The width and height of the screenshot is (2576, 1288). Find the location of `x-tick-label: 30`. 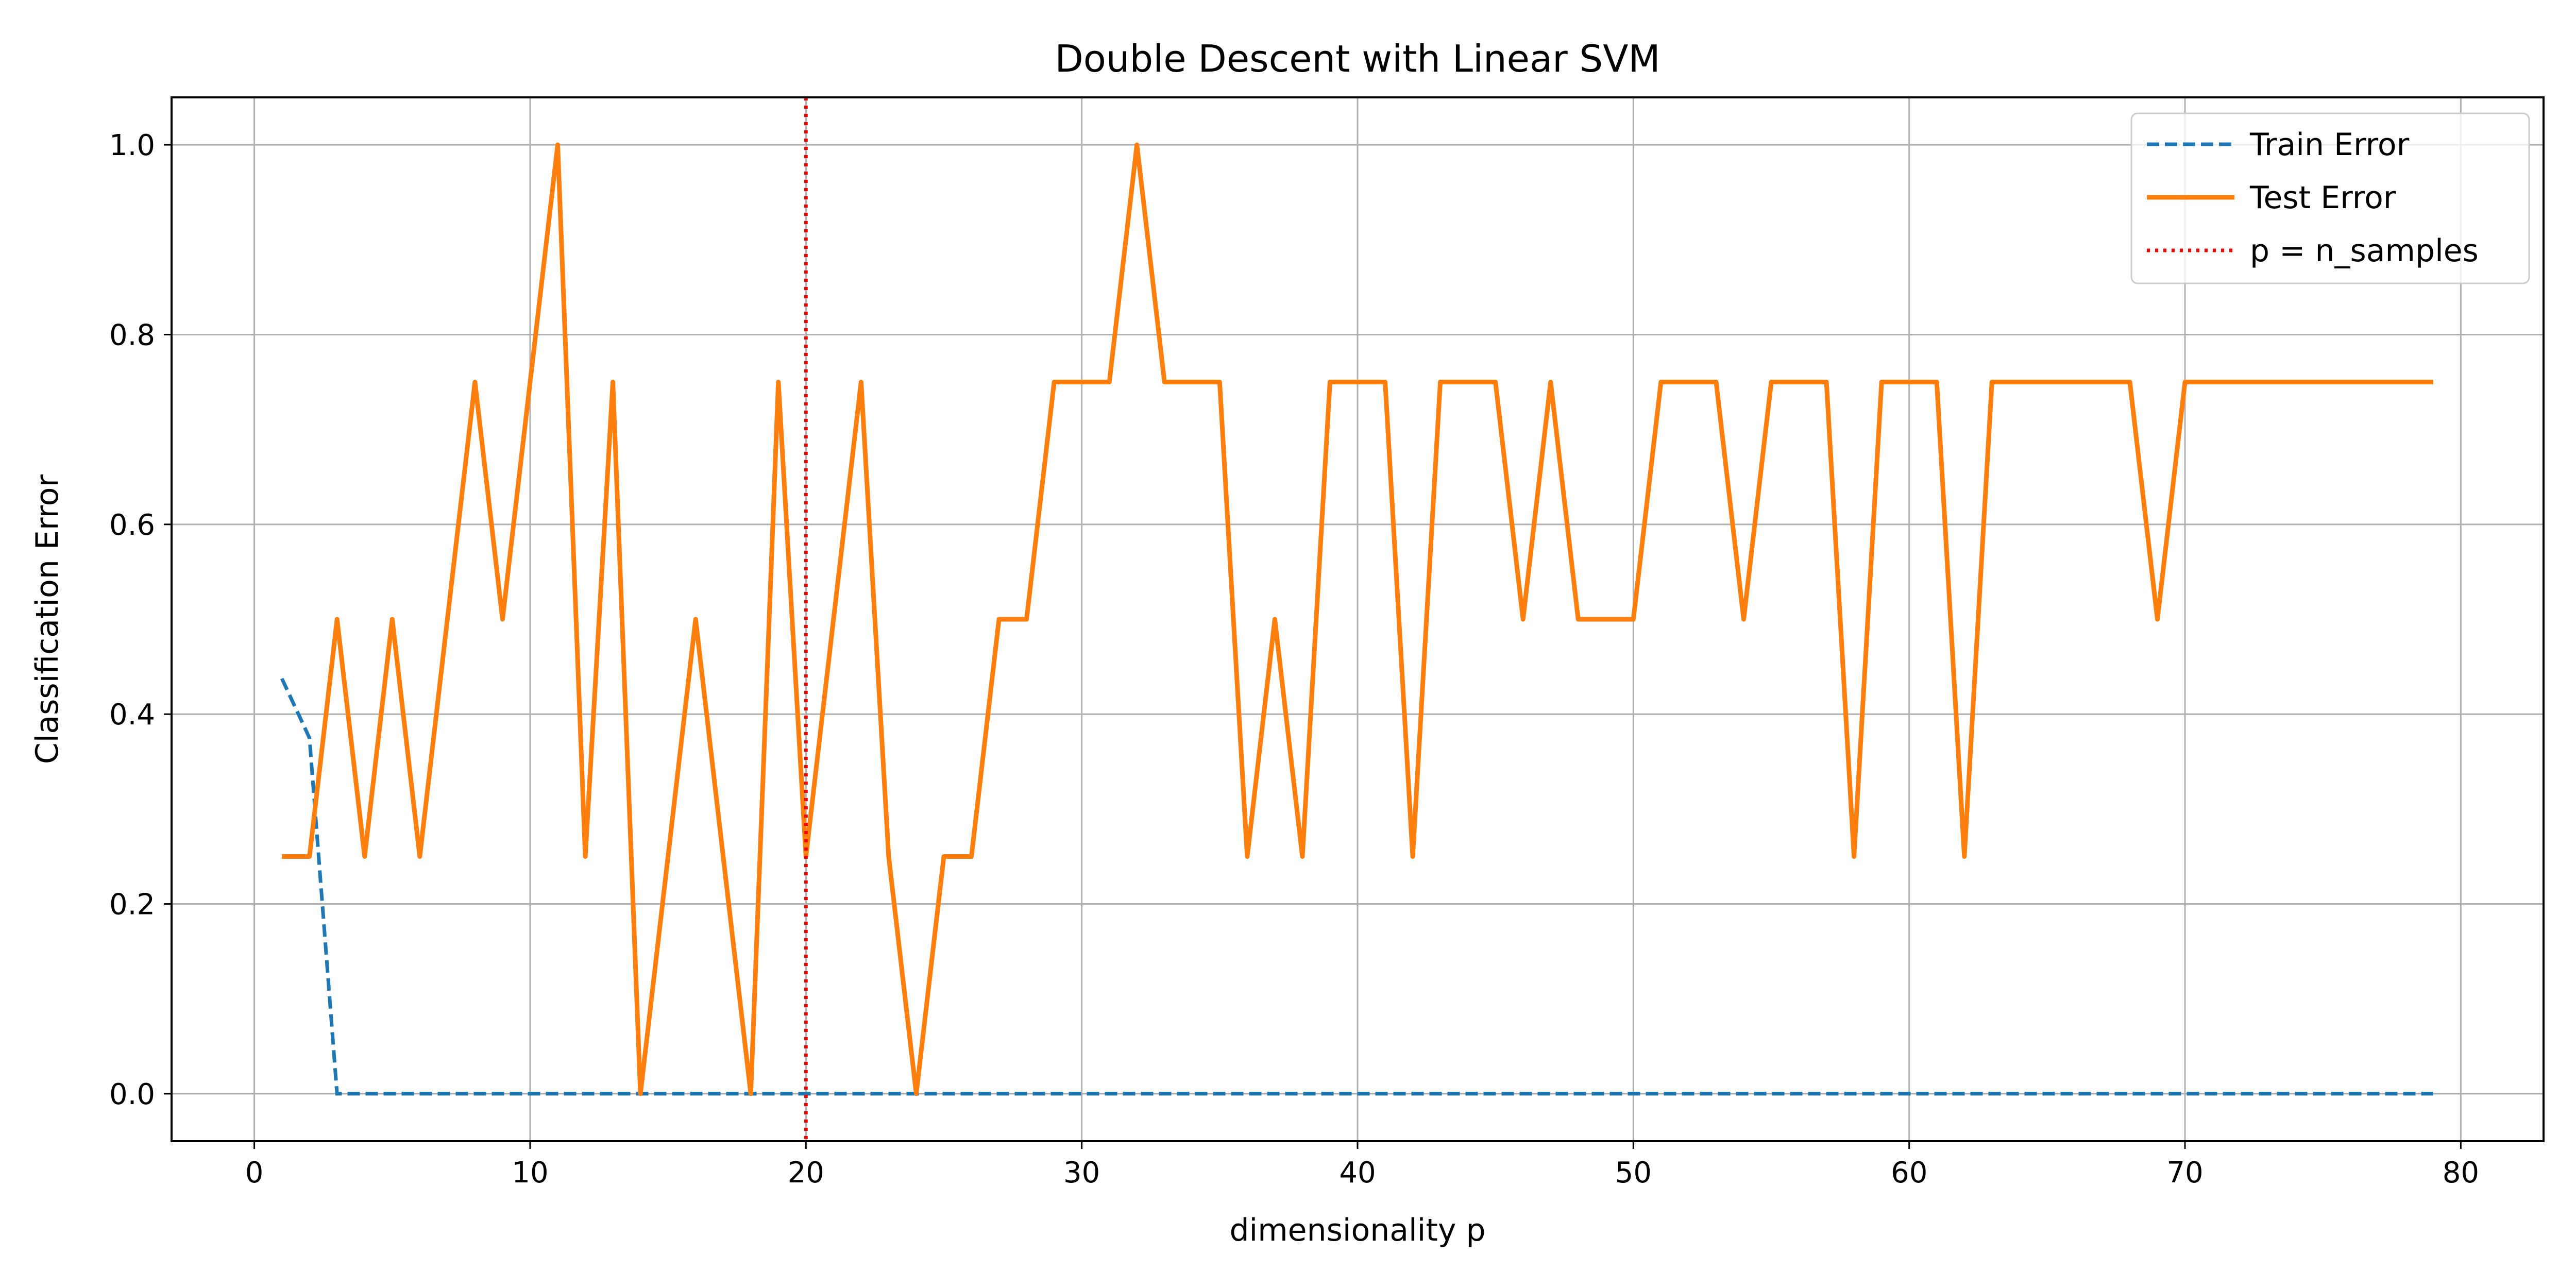

x-tick-label: 30 is located at coordinates (1081, 1173).